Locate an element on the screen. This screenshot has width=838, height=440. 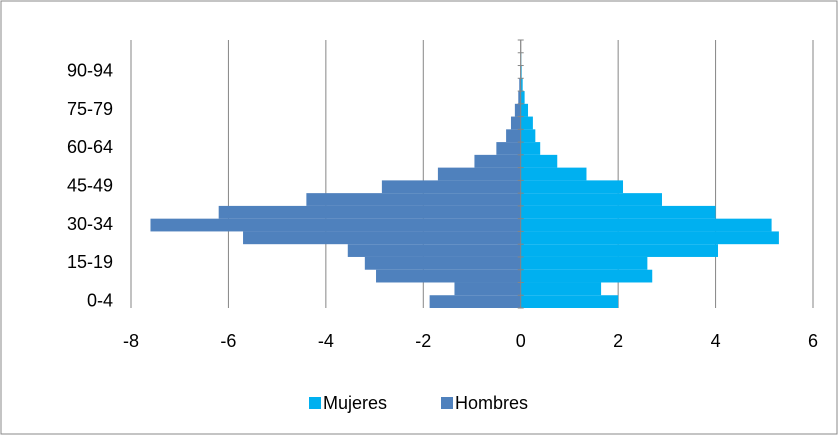
x-tick-label: 2 is located at coordinates (618, 341).